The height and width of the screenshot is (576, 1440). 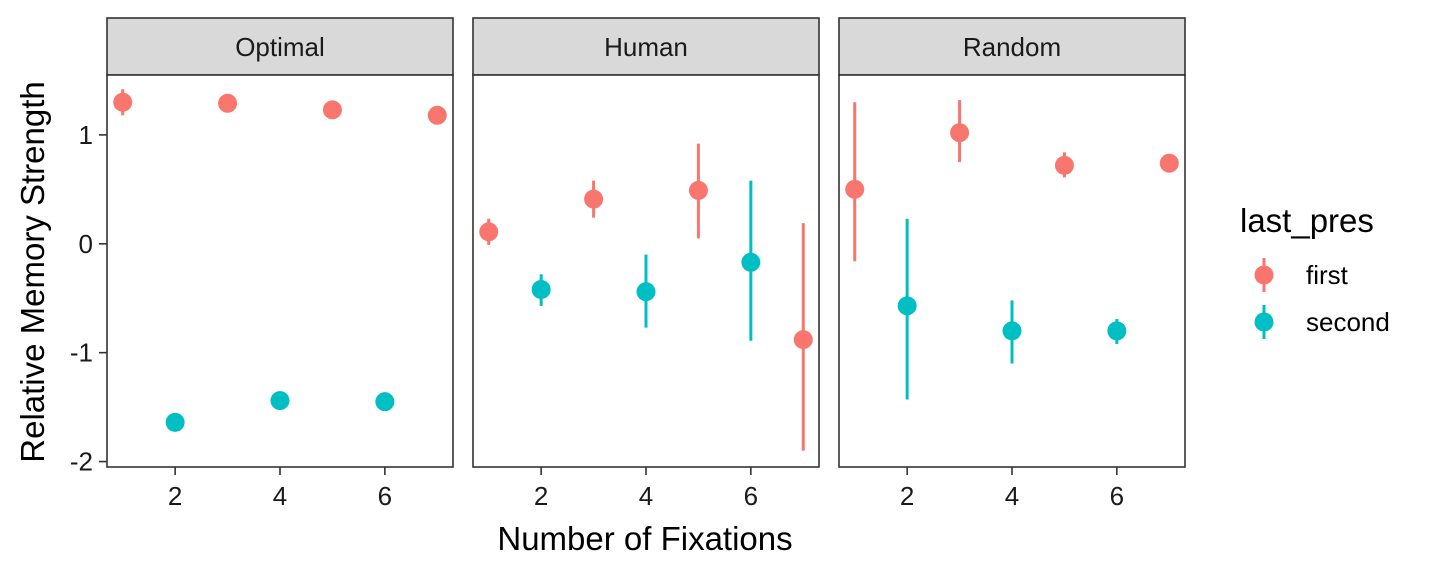 What do you see at coordinates (32, 271) in the screenshot?
I see `y-axis-title: Relative Memory Strength` at bounding box center [32, 271].